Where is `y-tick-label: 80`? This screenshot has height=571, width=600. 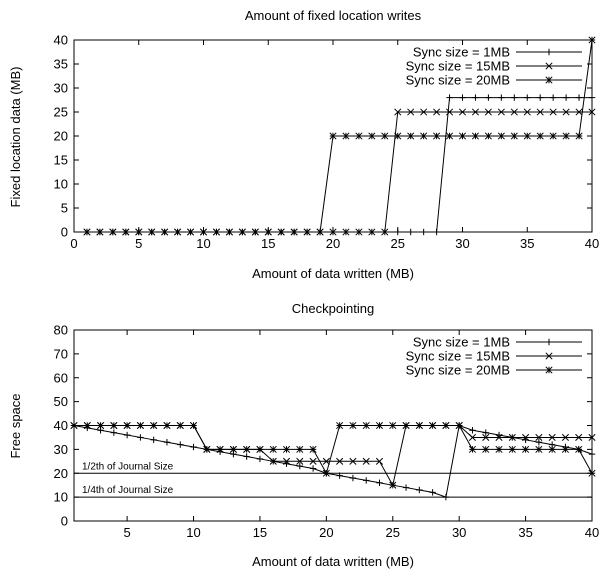
y-tick-label: 80 is located at coordinates (61, 330).